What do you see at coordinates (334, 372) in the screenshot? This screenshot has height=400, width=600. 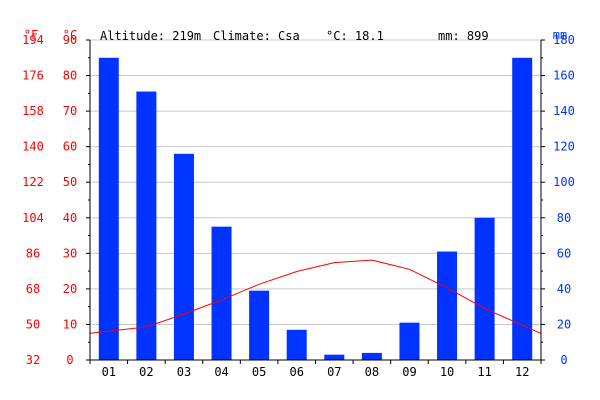 I see `month-tick-label: 07` at bounding box center [334, 372].